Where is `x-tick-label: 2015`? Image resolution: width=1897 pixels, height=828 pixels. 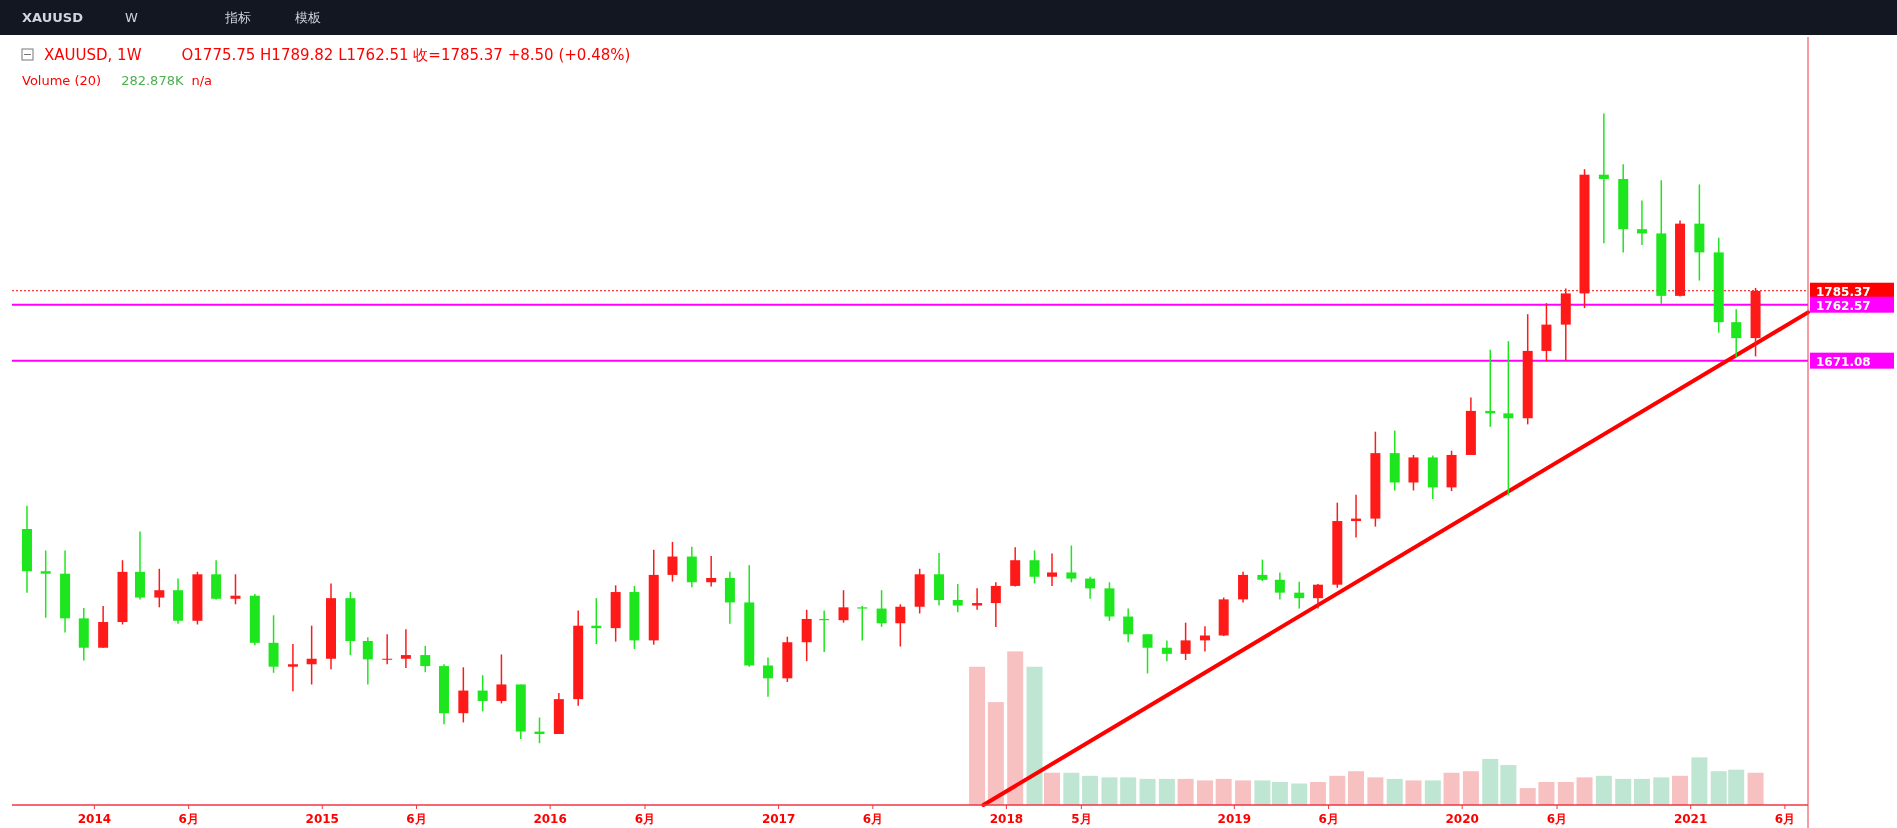
x-tick-label: 2015 is located at coordinates (322, 819).